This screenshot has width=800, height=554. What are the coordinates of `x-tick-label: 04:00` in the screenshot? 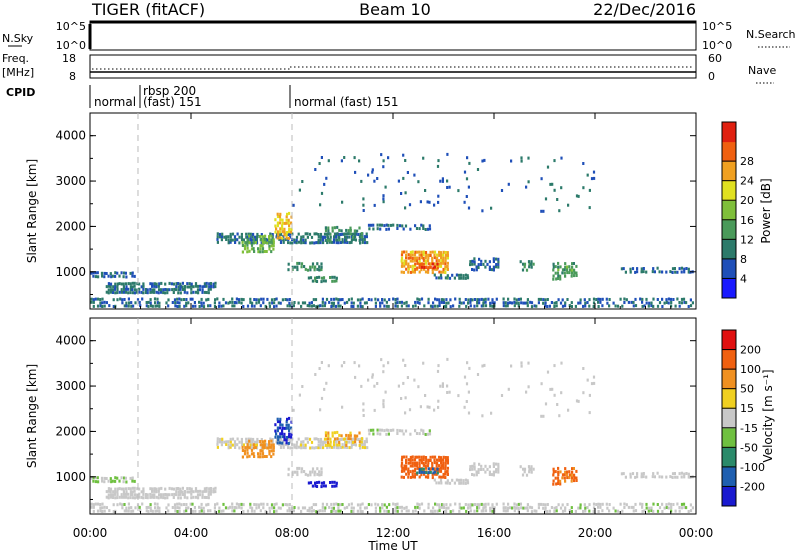 It's located at (191, 533).